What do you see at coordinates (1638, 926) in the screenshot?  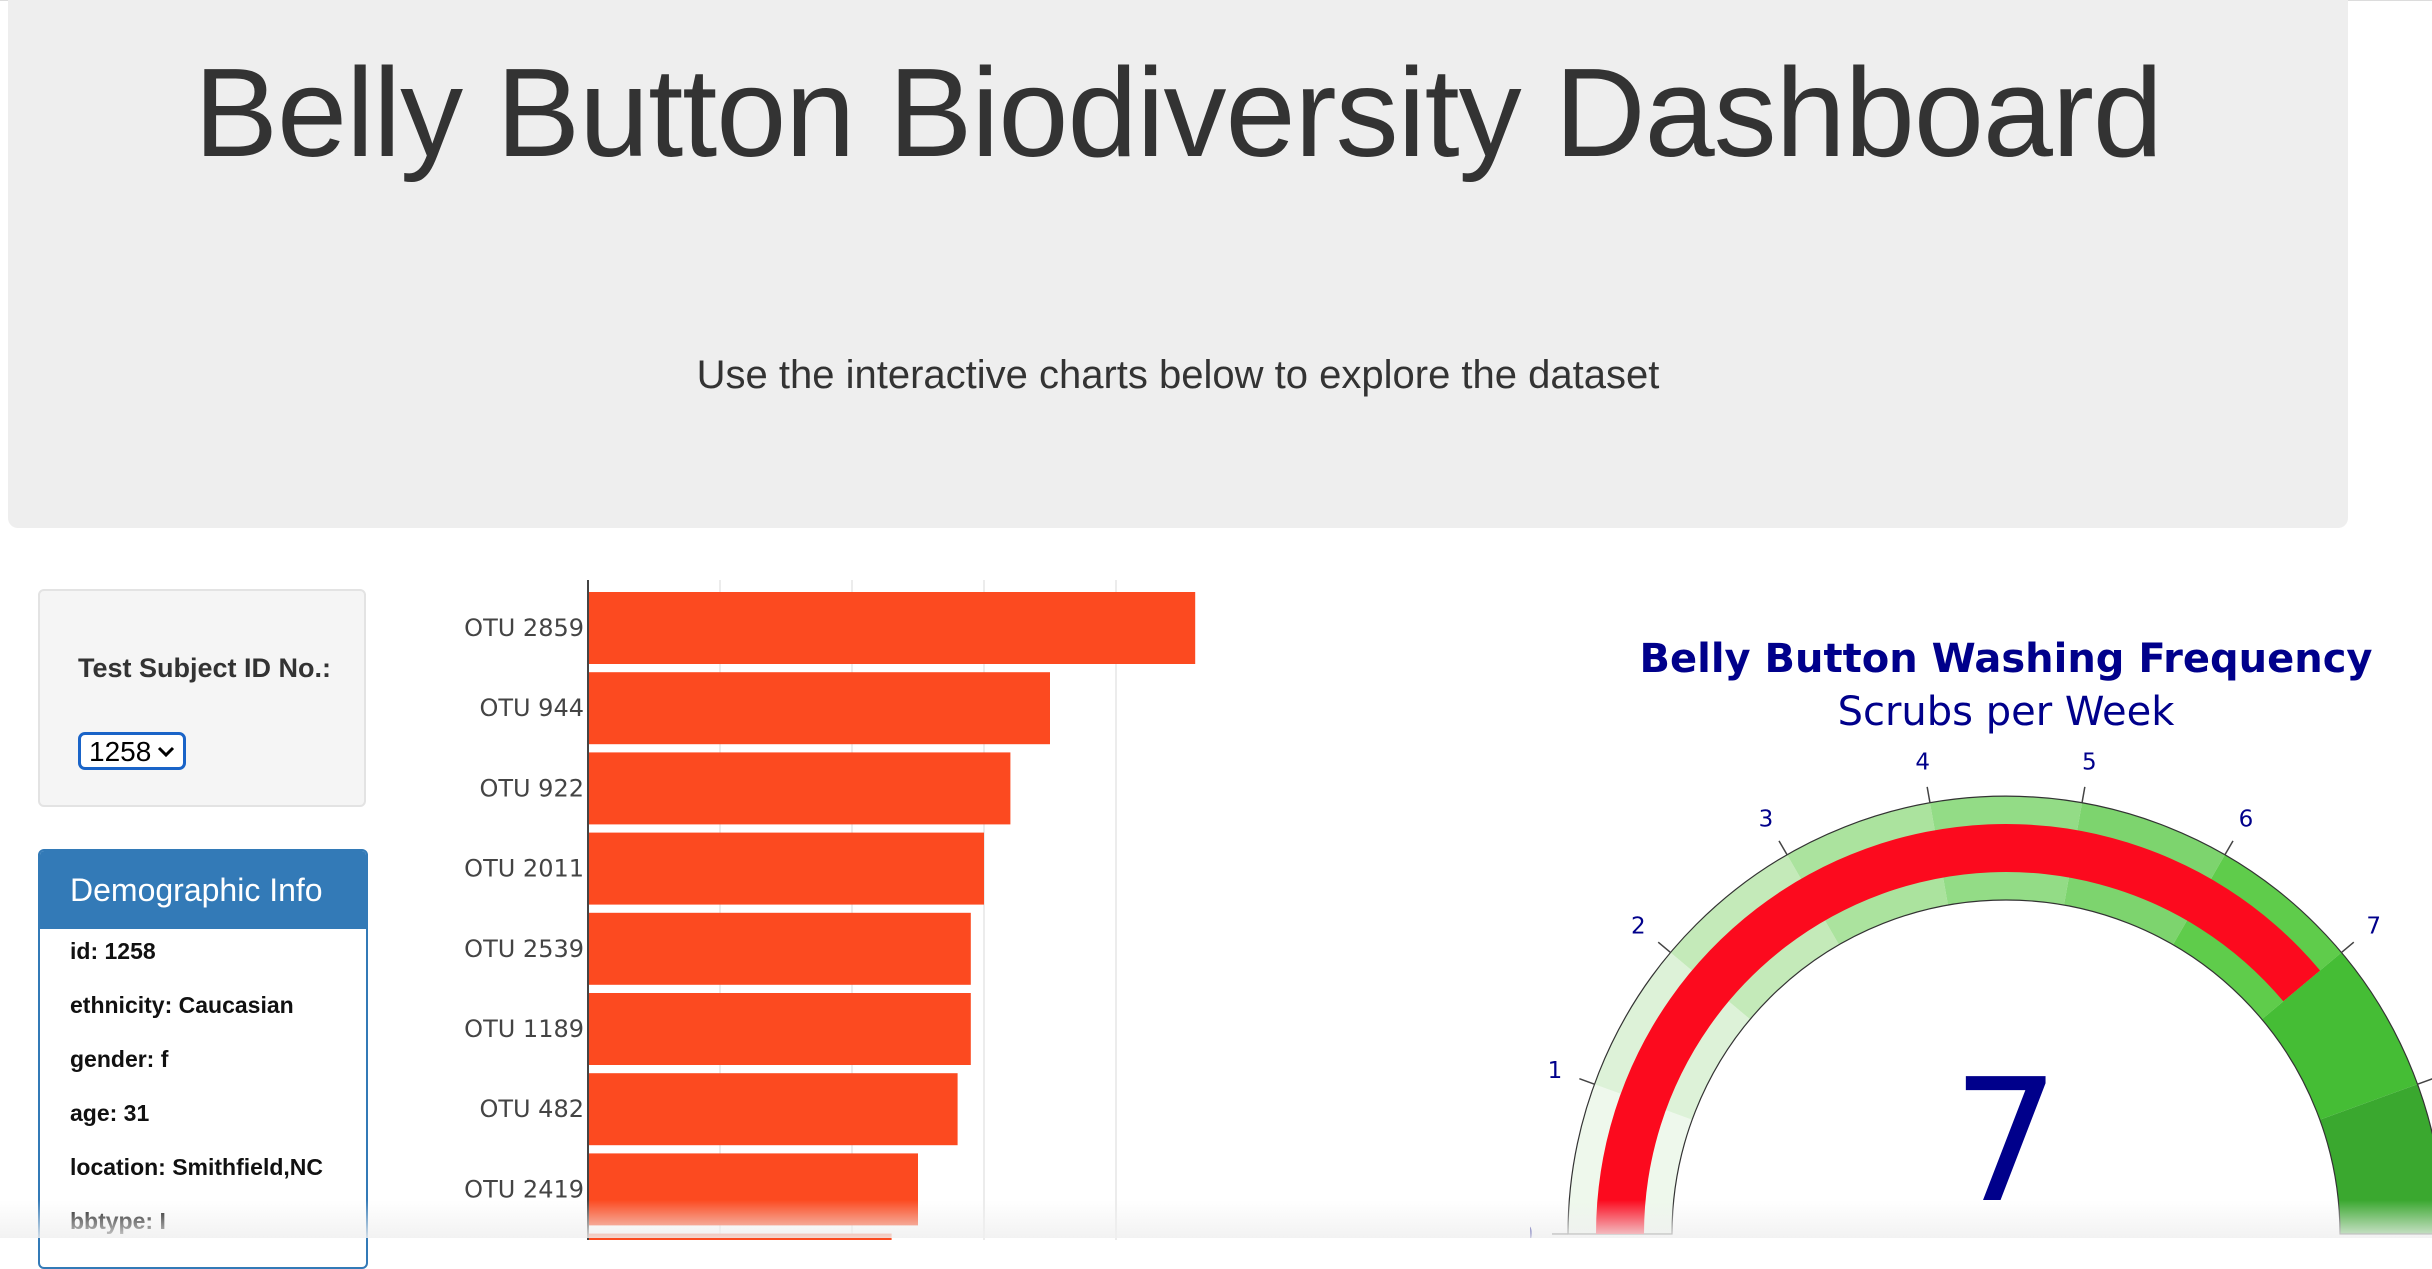 I see `gauge-tick-label: 2` at bounding box center [1638, 926].